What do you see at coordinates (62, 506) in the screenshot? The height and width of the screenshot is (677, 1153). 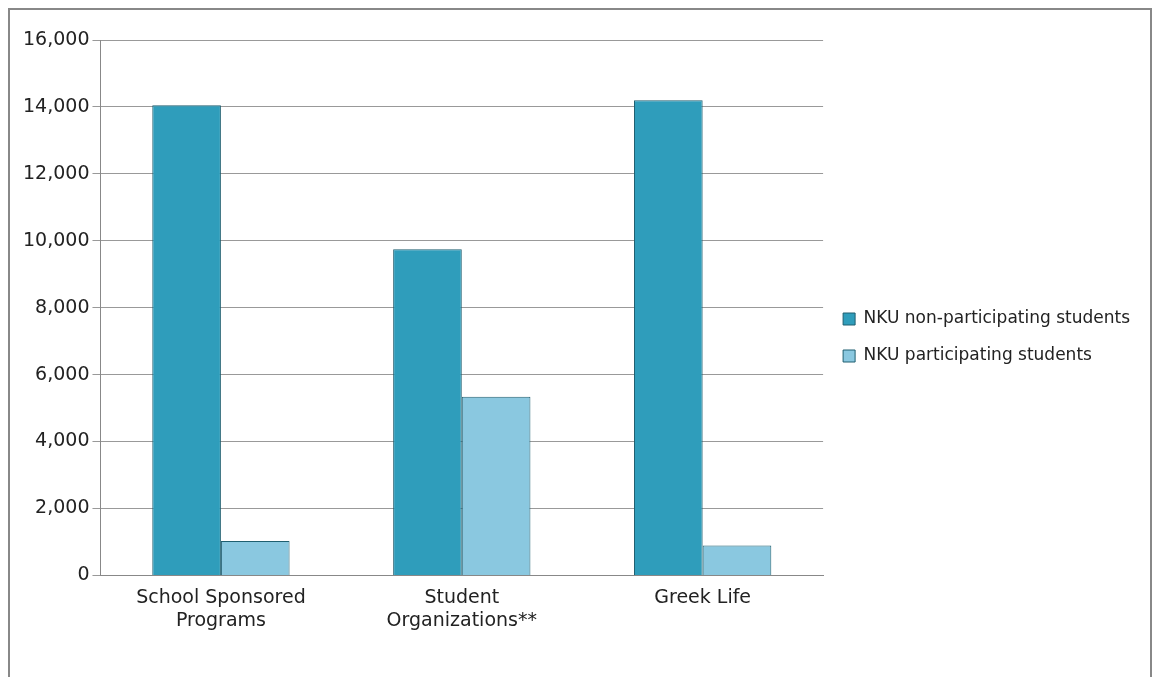 I see `y-tick-label: 2,000` at bounding box center [62, 506].